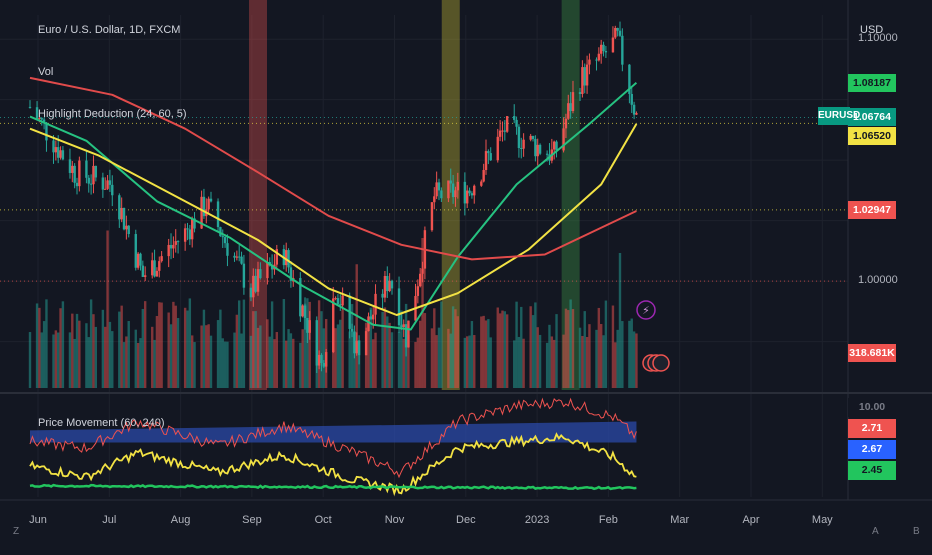 This screenshot has height=555, width=932. Describe the element at coordinates (661, 363) in the screenshot. I see `flag-event-icon` at that location.